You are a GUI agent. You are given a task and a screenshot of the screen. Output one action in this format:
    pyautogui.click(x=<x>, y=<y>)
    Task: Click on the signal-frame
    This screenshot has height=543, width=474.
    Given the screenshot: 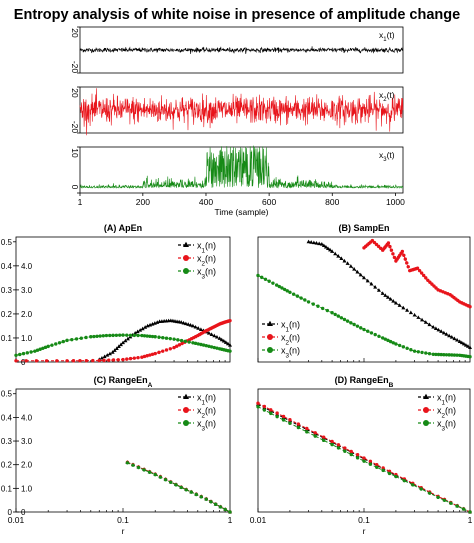 What is the action you would take?
    pyautogui.click(x=241, y=170)
    